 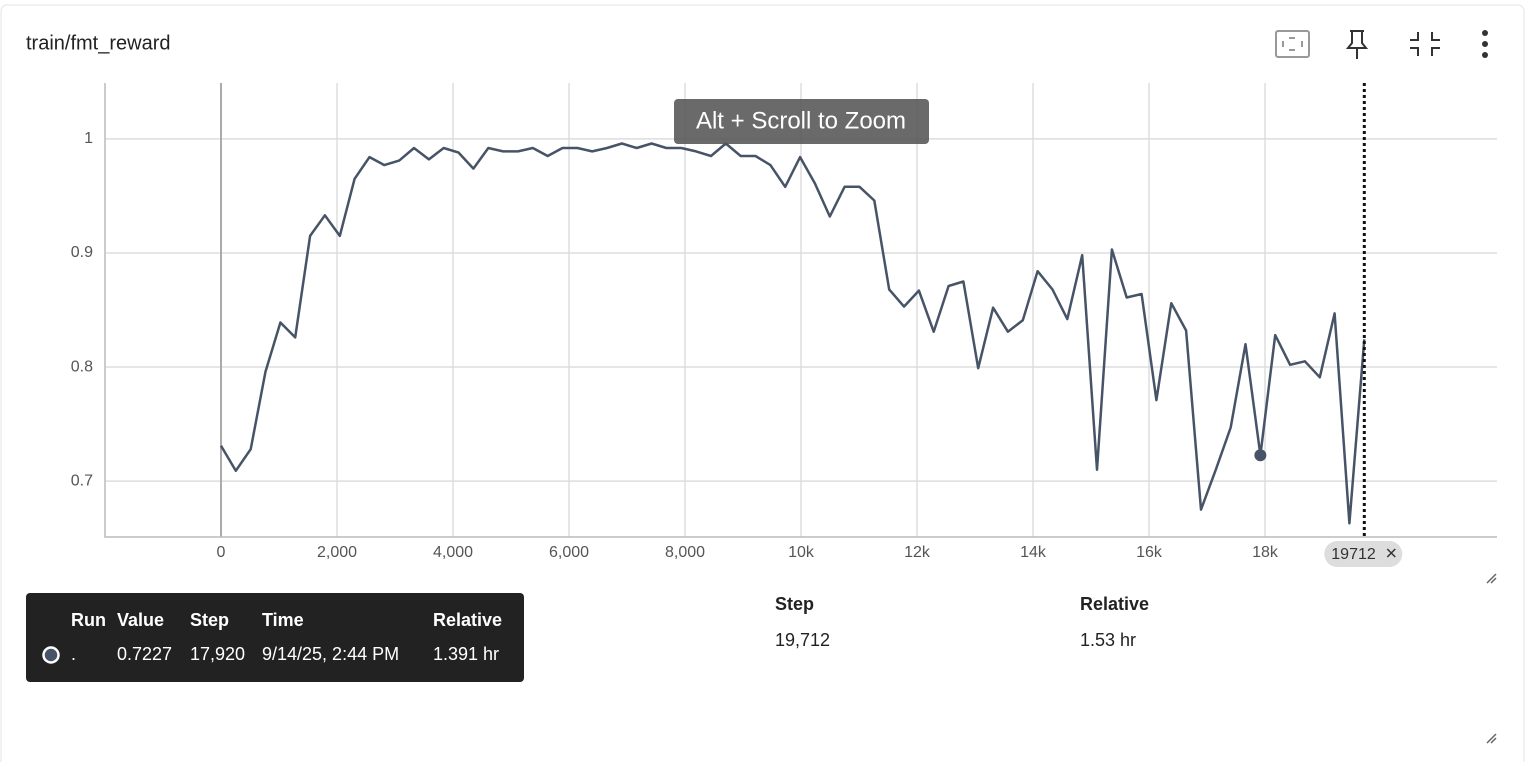 I want to click on tooltip-cell: 17,920, so click(x=217, y=654).